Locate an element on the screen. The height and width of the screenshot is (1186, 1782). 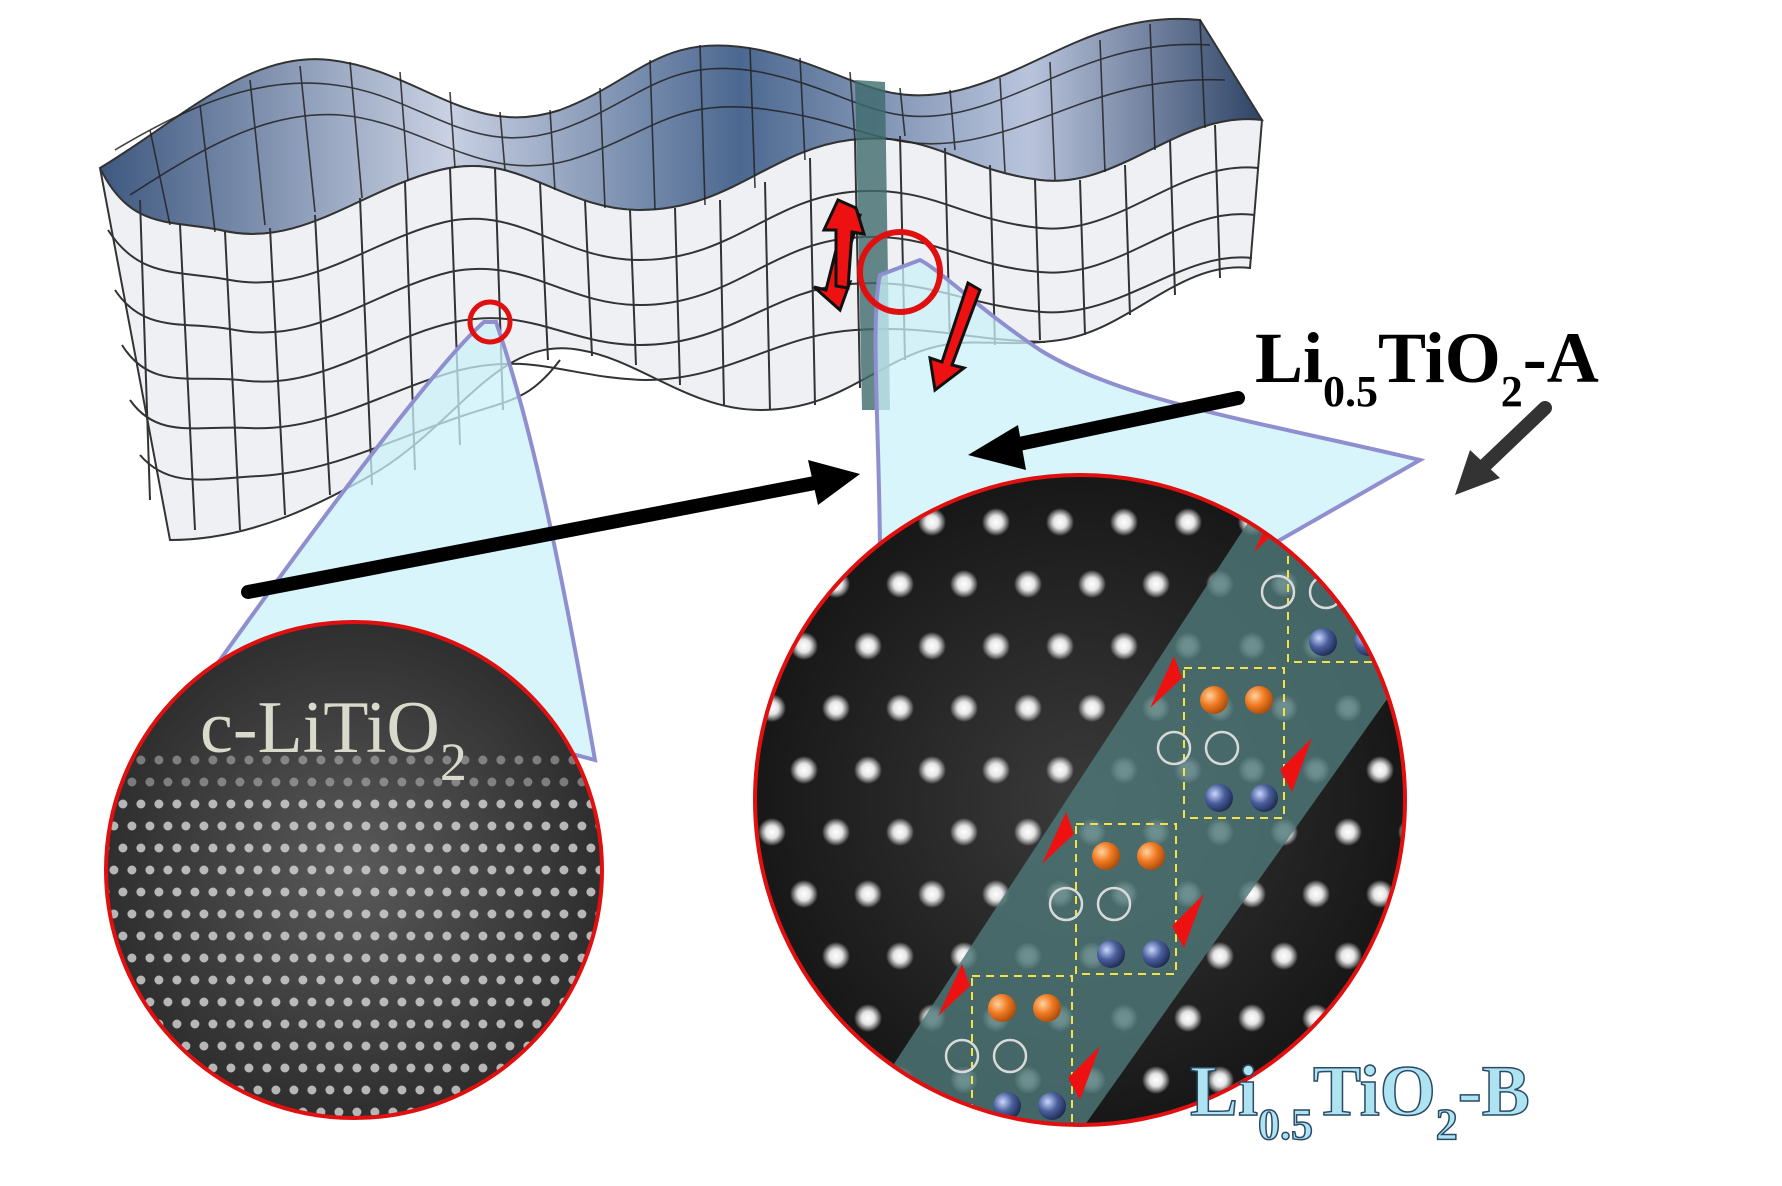
red-arrow-icon is located at coordinates (1084, 1073).